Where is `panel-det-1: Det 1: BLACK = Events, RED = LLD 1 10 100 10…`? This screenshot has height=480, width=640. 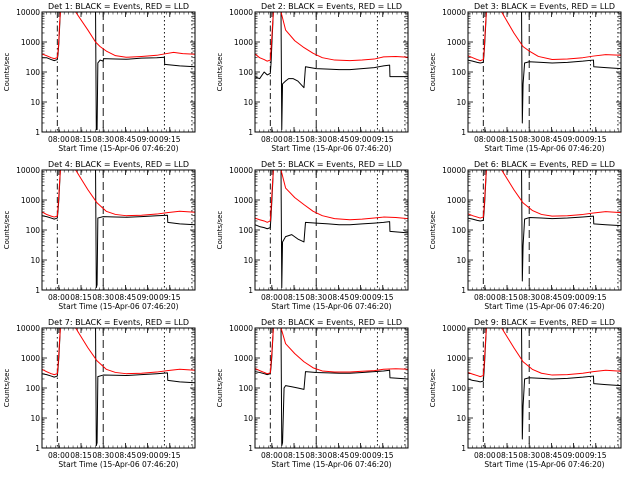 panel-det-1: Det 1: BLACK = Events, RED = LLD 1 10 100 10… is located at coordinates (99, 77).